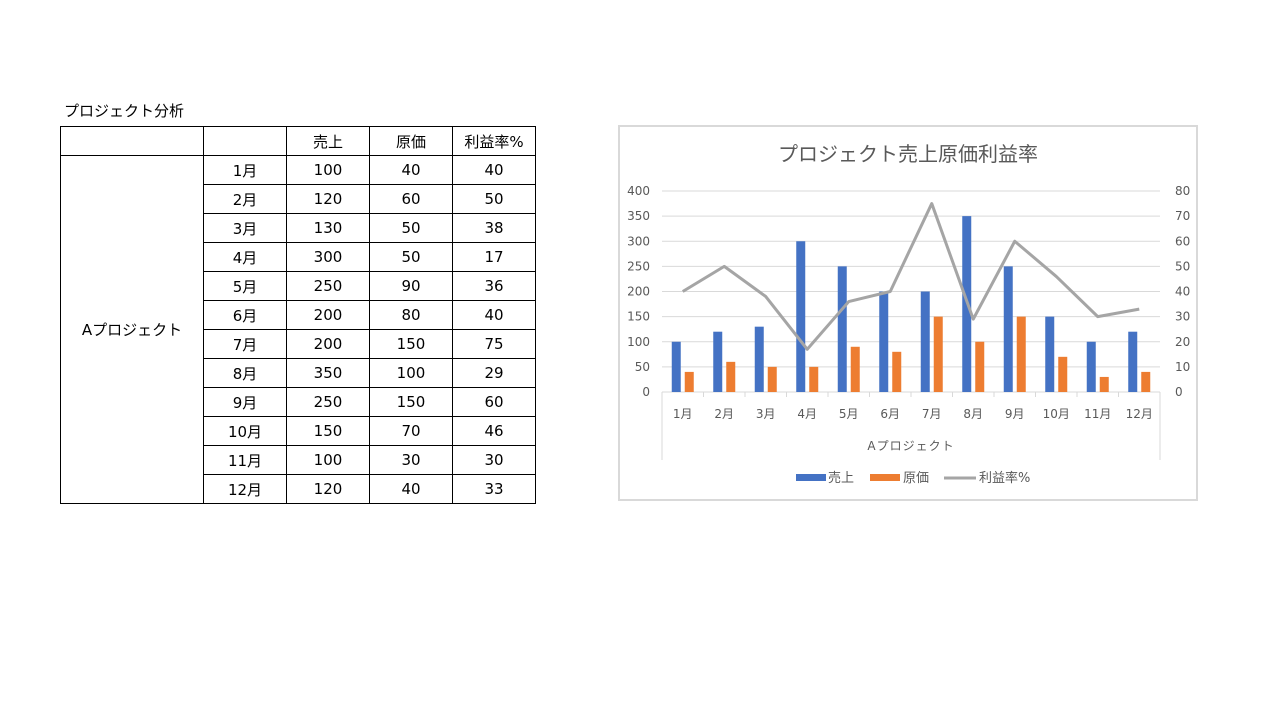  What do you see at coordinates (932, 414) in the screenshot?
I see `x-tick-label: 7月` at bounding box center [932, 414].